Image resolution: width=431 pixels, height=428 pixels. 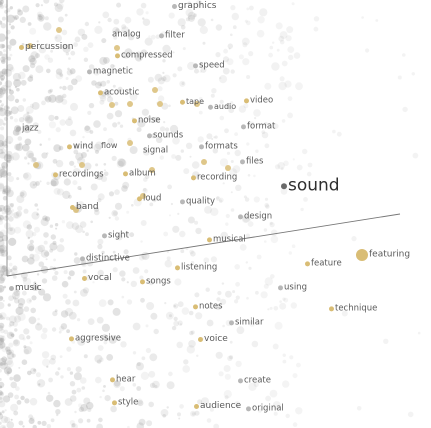 What do you see at coordinates (265, 408) in the screenshot?
I see `word-label-original: original` at bounding box center [265, 408].